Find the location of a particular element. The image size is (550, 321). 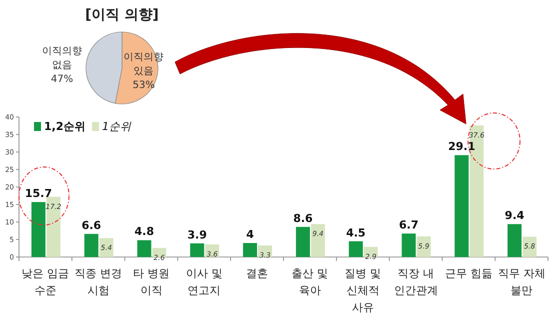

data-label: 9.4 is located at coordinates (514, 215).